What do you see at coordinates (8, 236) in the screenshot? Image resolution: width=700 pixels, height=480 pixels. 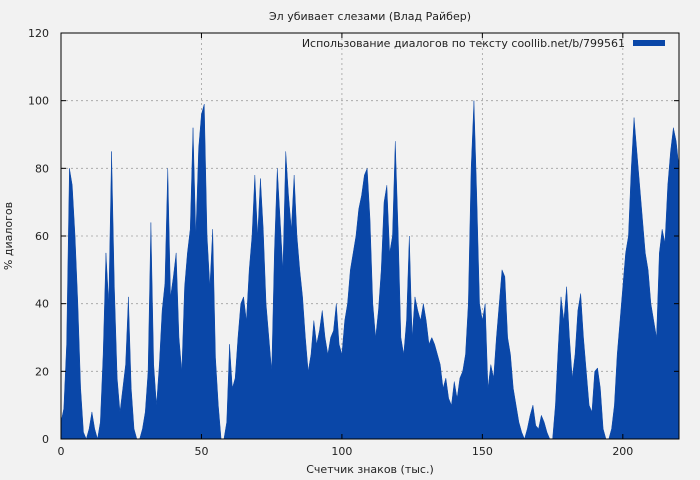 I see `y-axis-label: % диалогов` at bounding box center [8, 236].